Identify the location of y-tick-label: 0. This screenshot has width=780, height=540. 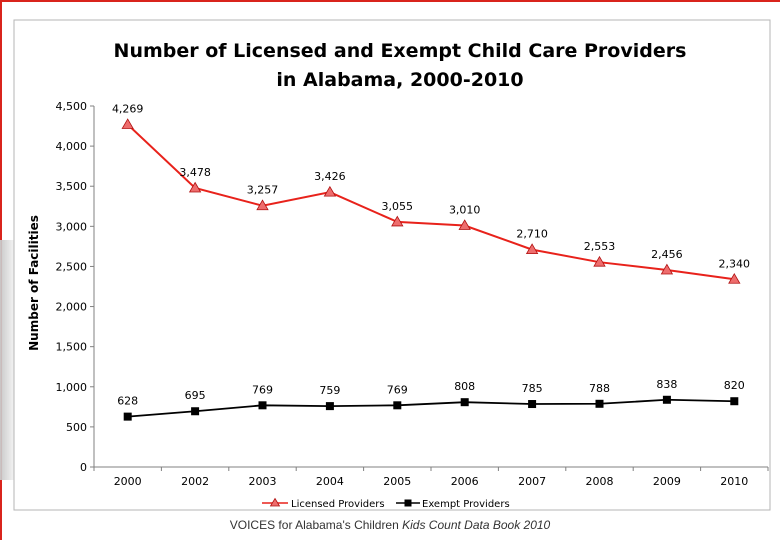
(83, 467).